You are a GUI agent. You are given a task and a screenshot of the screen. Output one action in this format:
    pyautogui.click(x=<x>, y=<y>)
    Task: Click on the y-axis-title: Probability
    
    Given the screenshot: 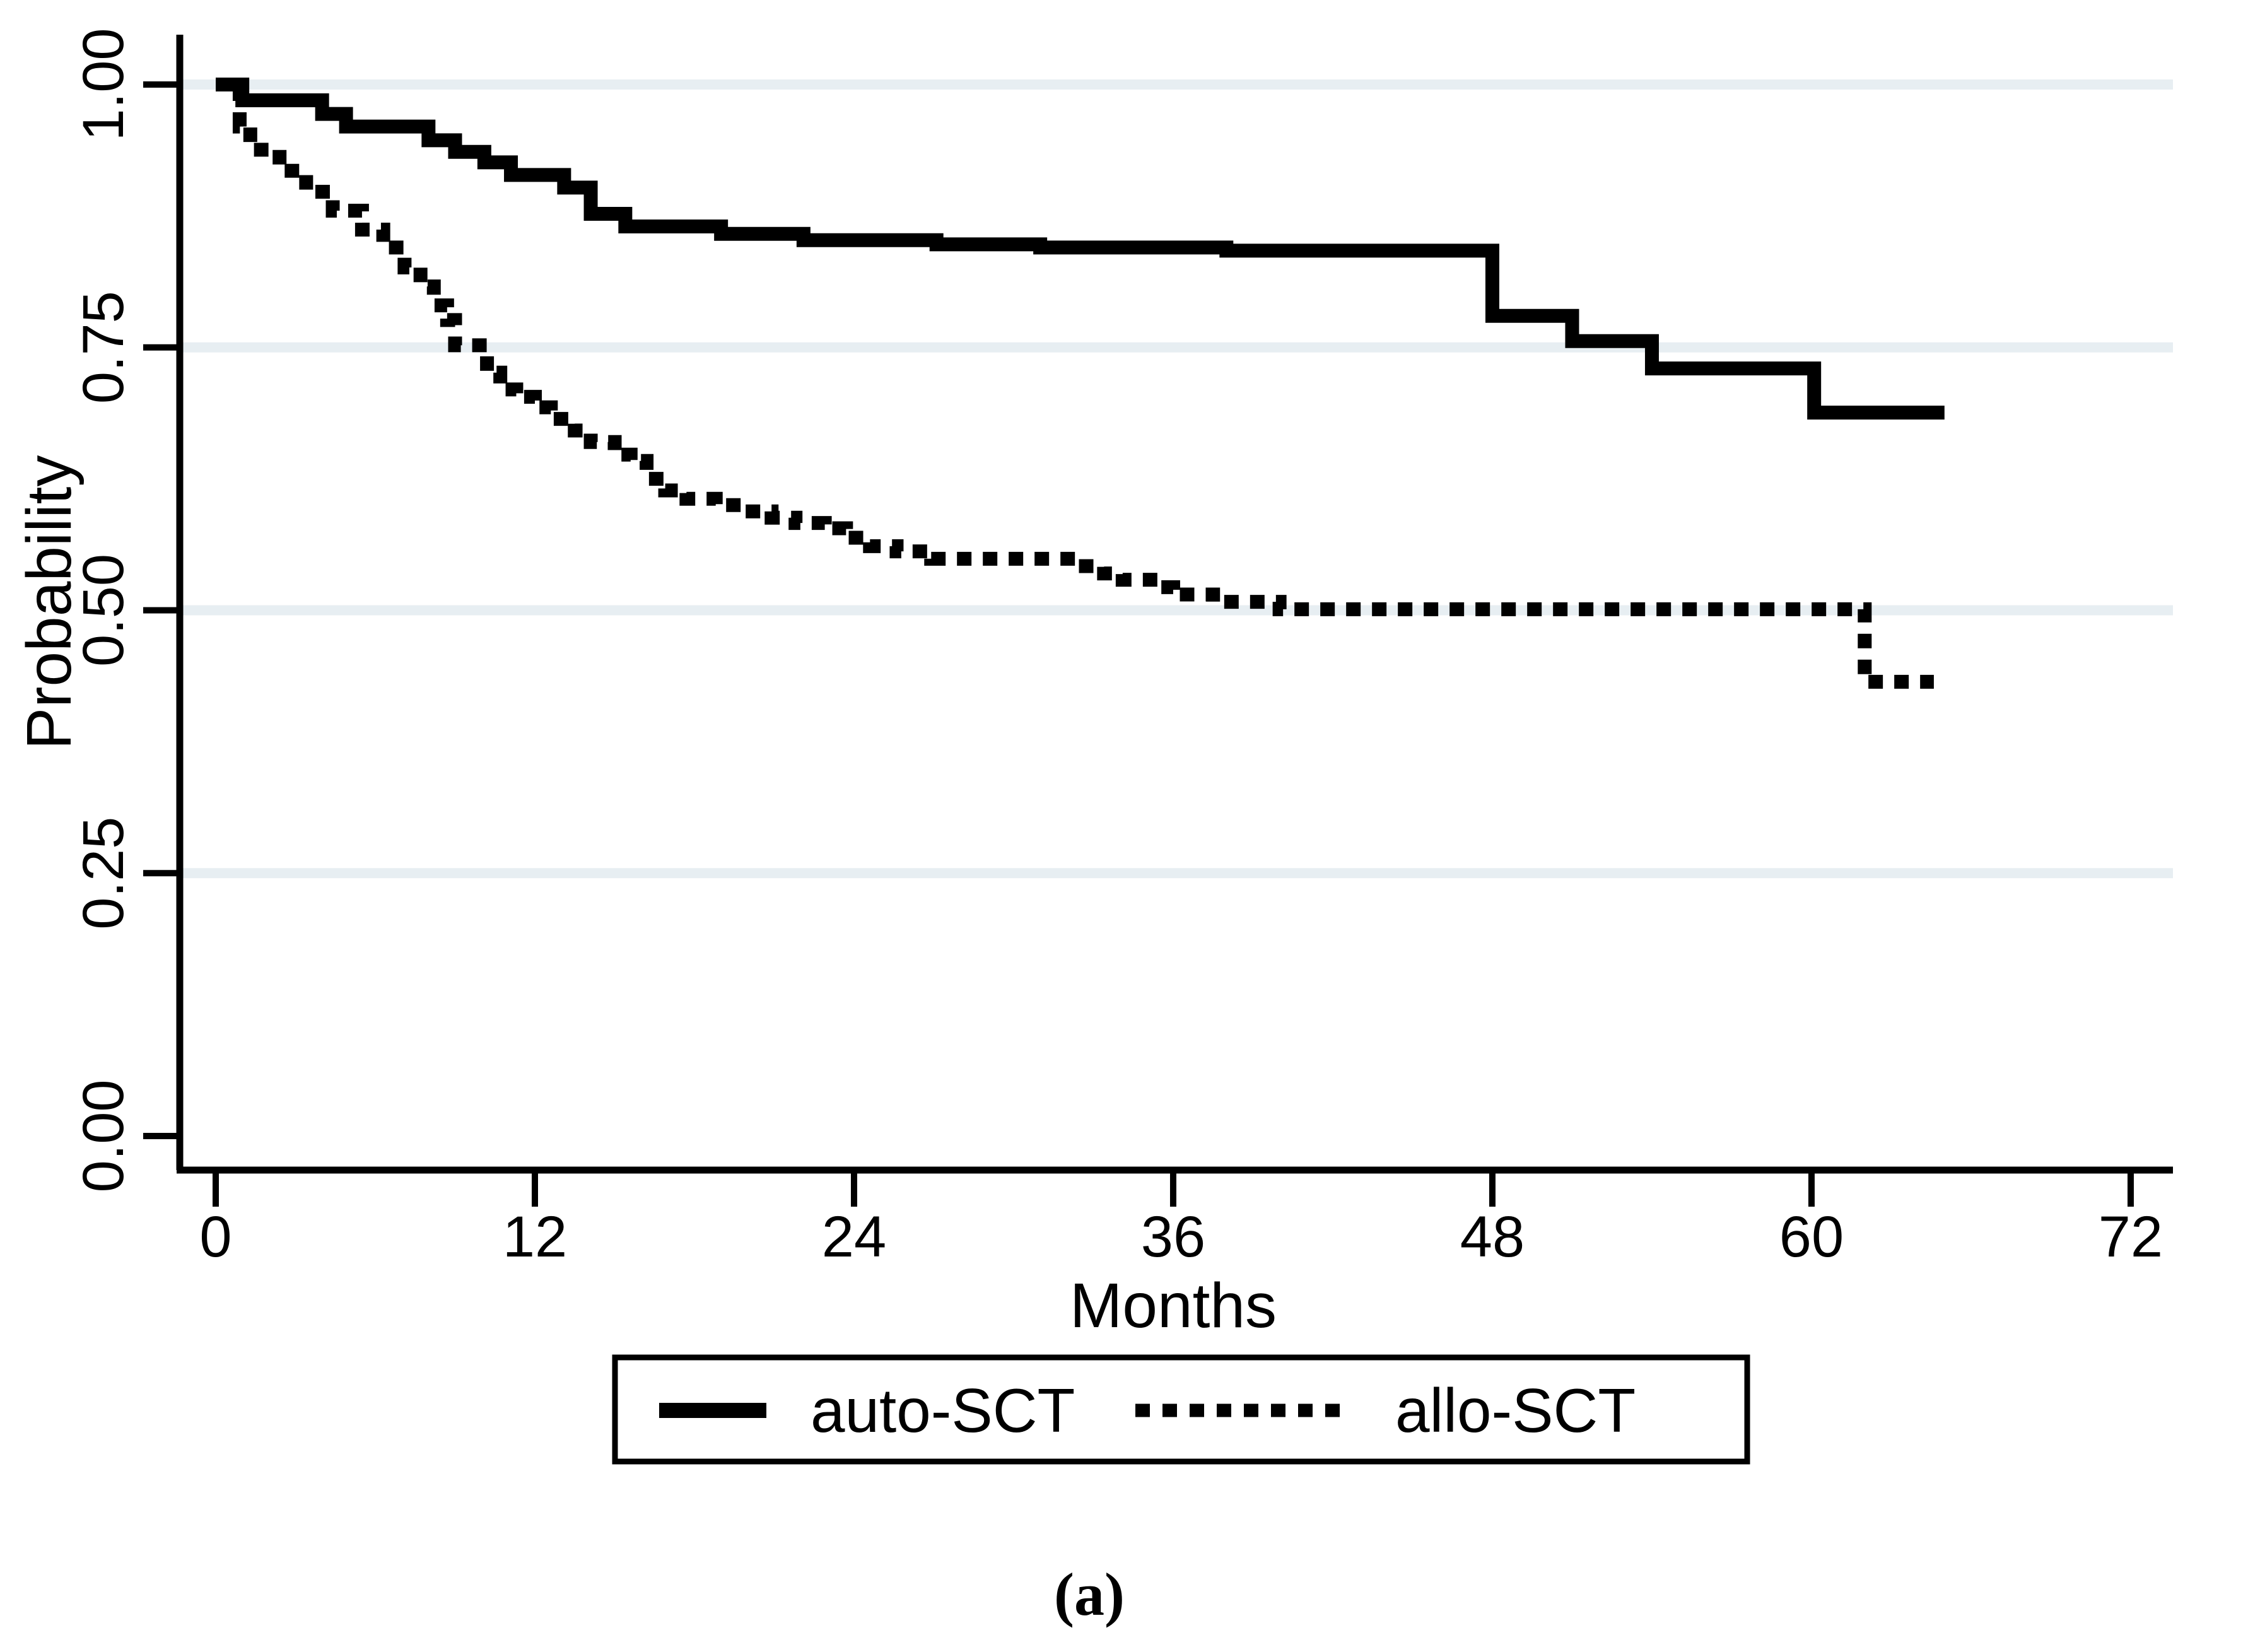 What is the action you would take?
    pyautogui.click(x=50, y=602)
    